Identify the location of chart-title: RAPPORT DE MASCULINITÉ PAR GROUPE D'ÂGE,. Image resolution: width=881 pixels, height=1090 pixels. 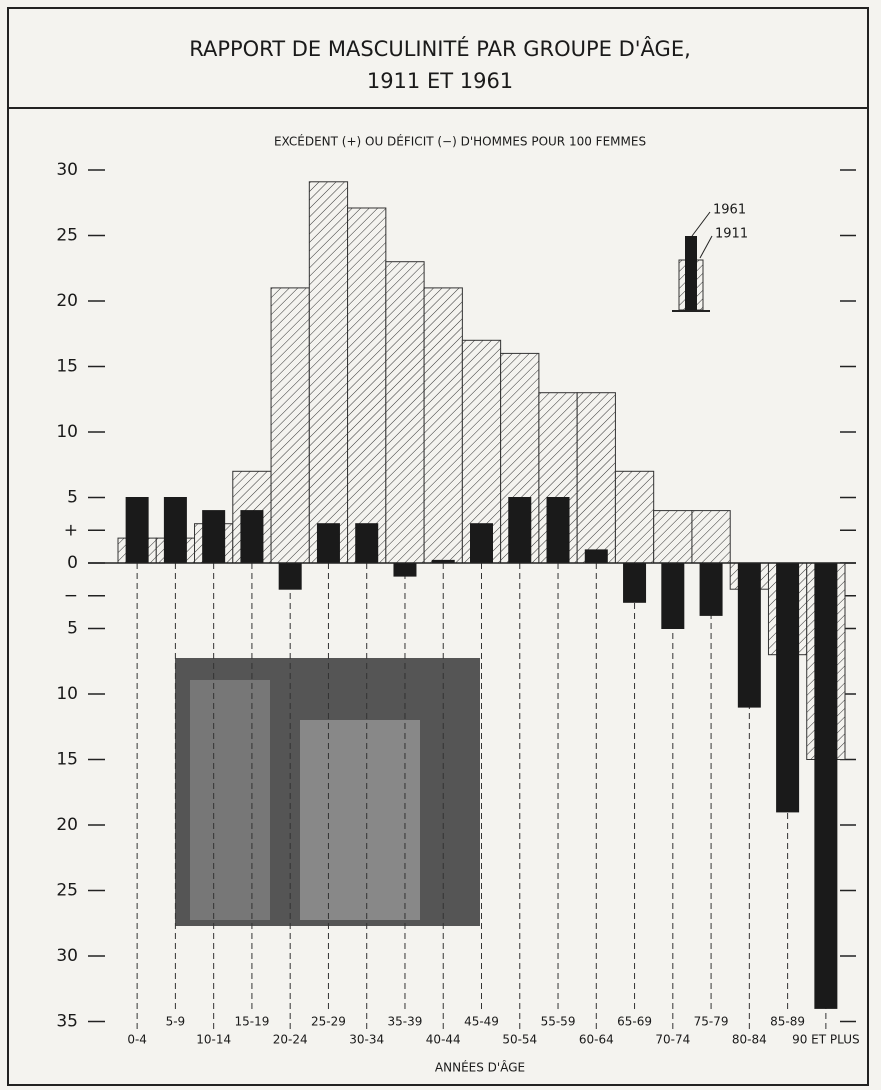
(440, 48).